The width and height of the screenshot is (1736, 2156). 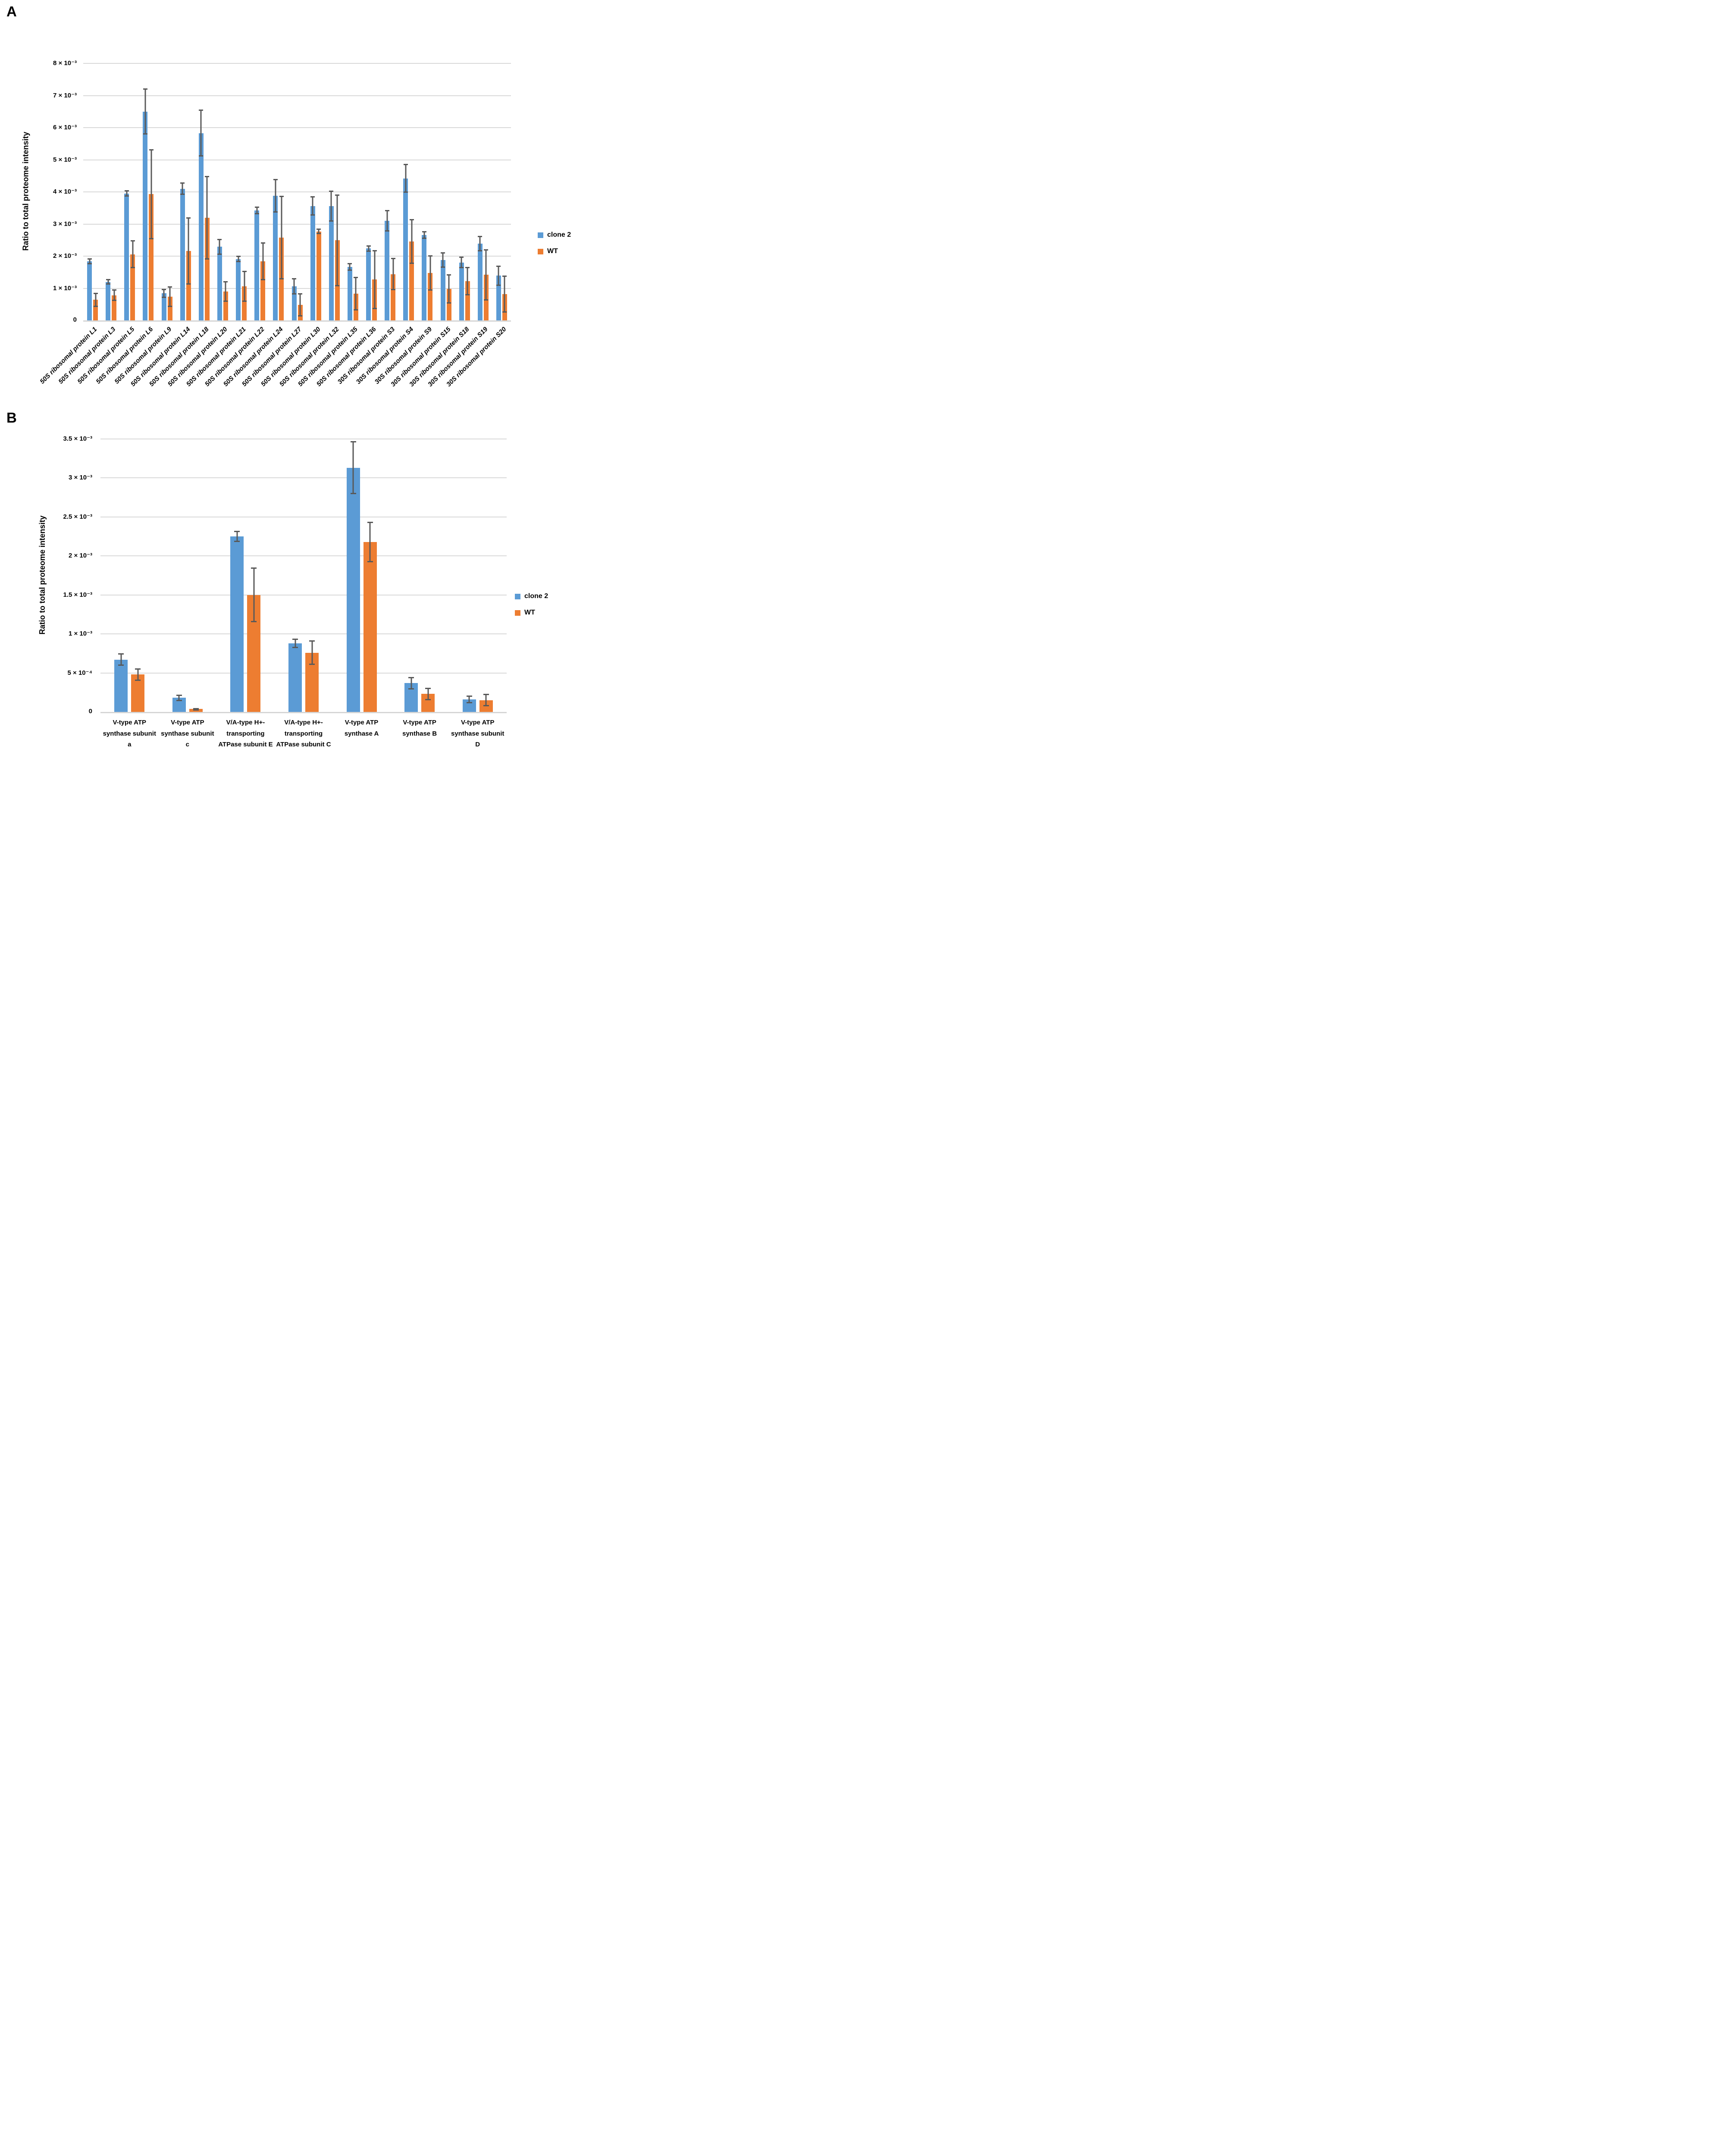 I want to click on legend-swatch, so click(x=517, y=613).